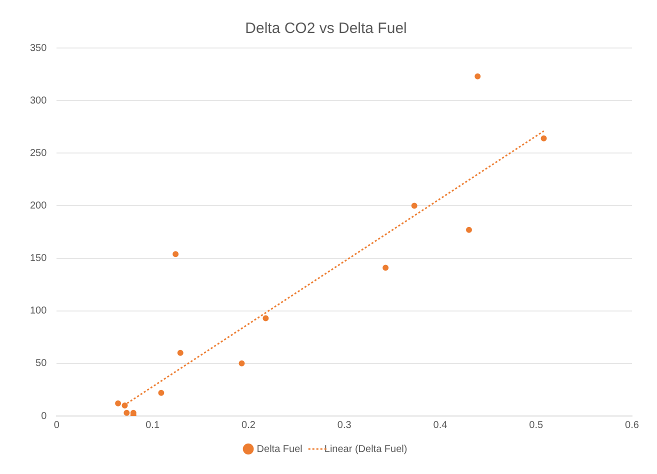  What do you see at coordinates (279, 449) in the screenshot?
I see `legend-label: Delta Fuel` at bounding box center [279, 449].